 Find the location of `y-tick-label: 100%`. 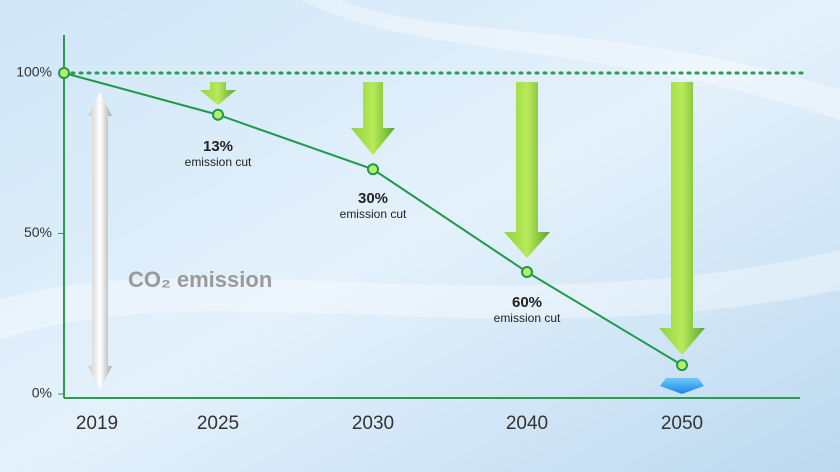

y-tick-label: 100% is located at coordinates (34, 72).